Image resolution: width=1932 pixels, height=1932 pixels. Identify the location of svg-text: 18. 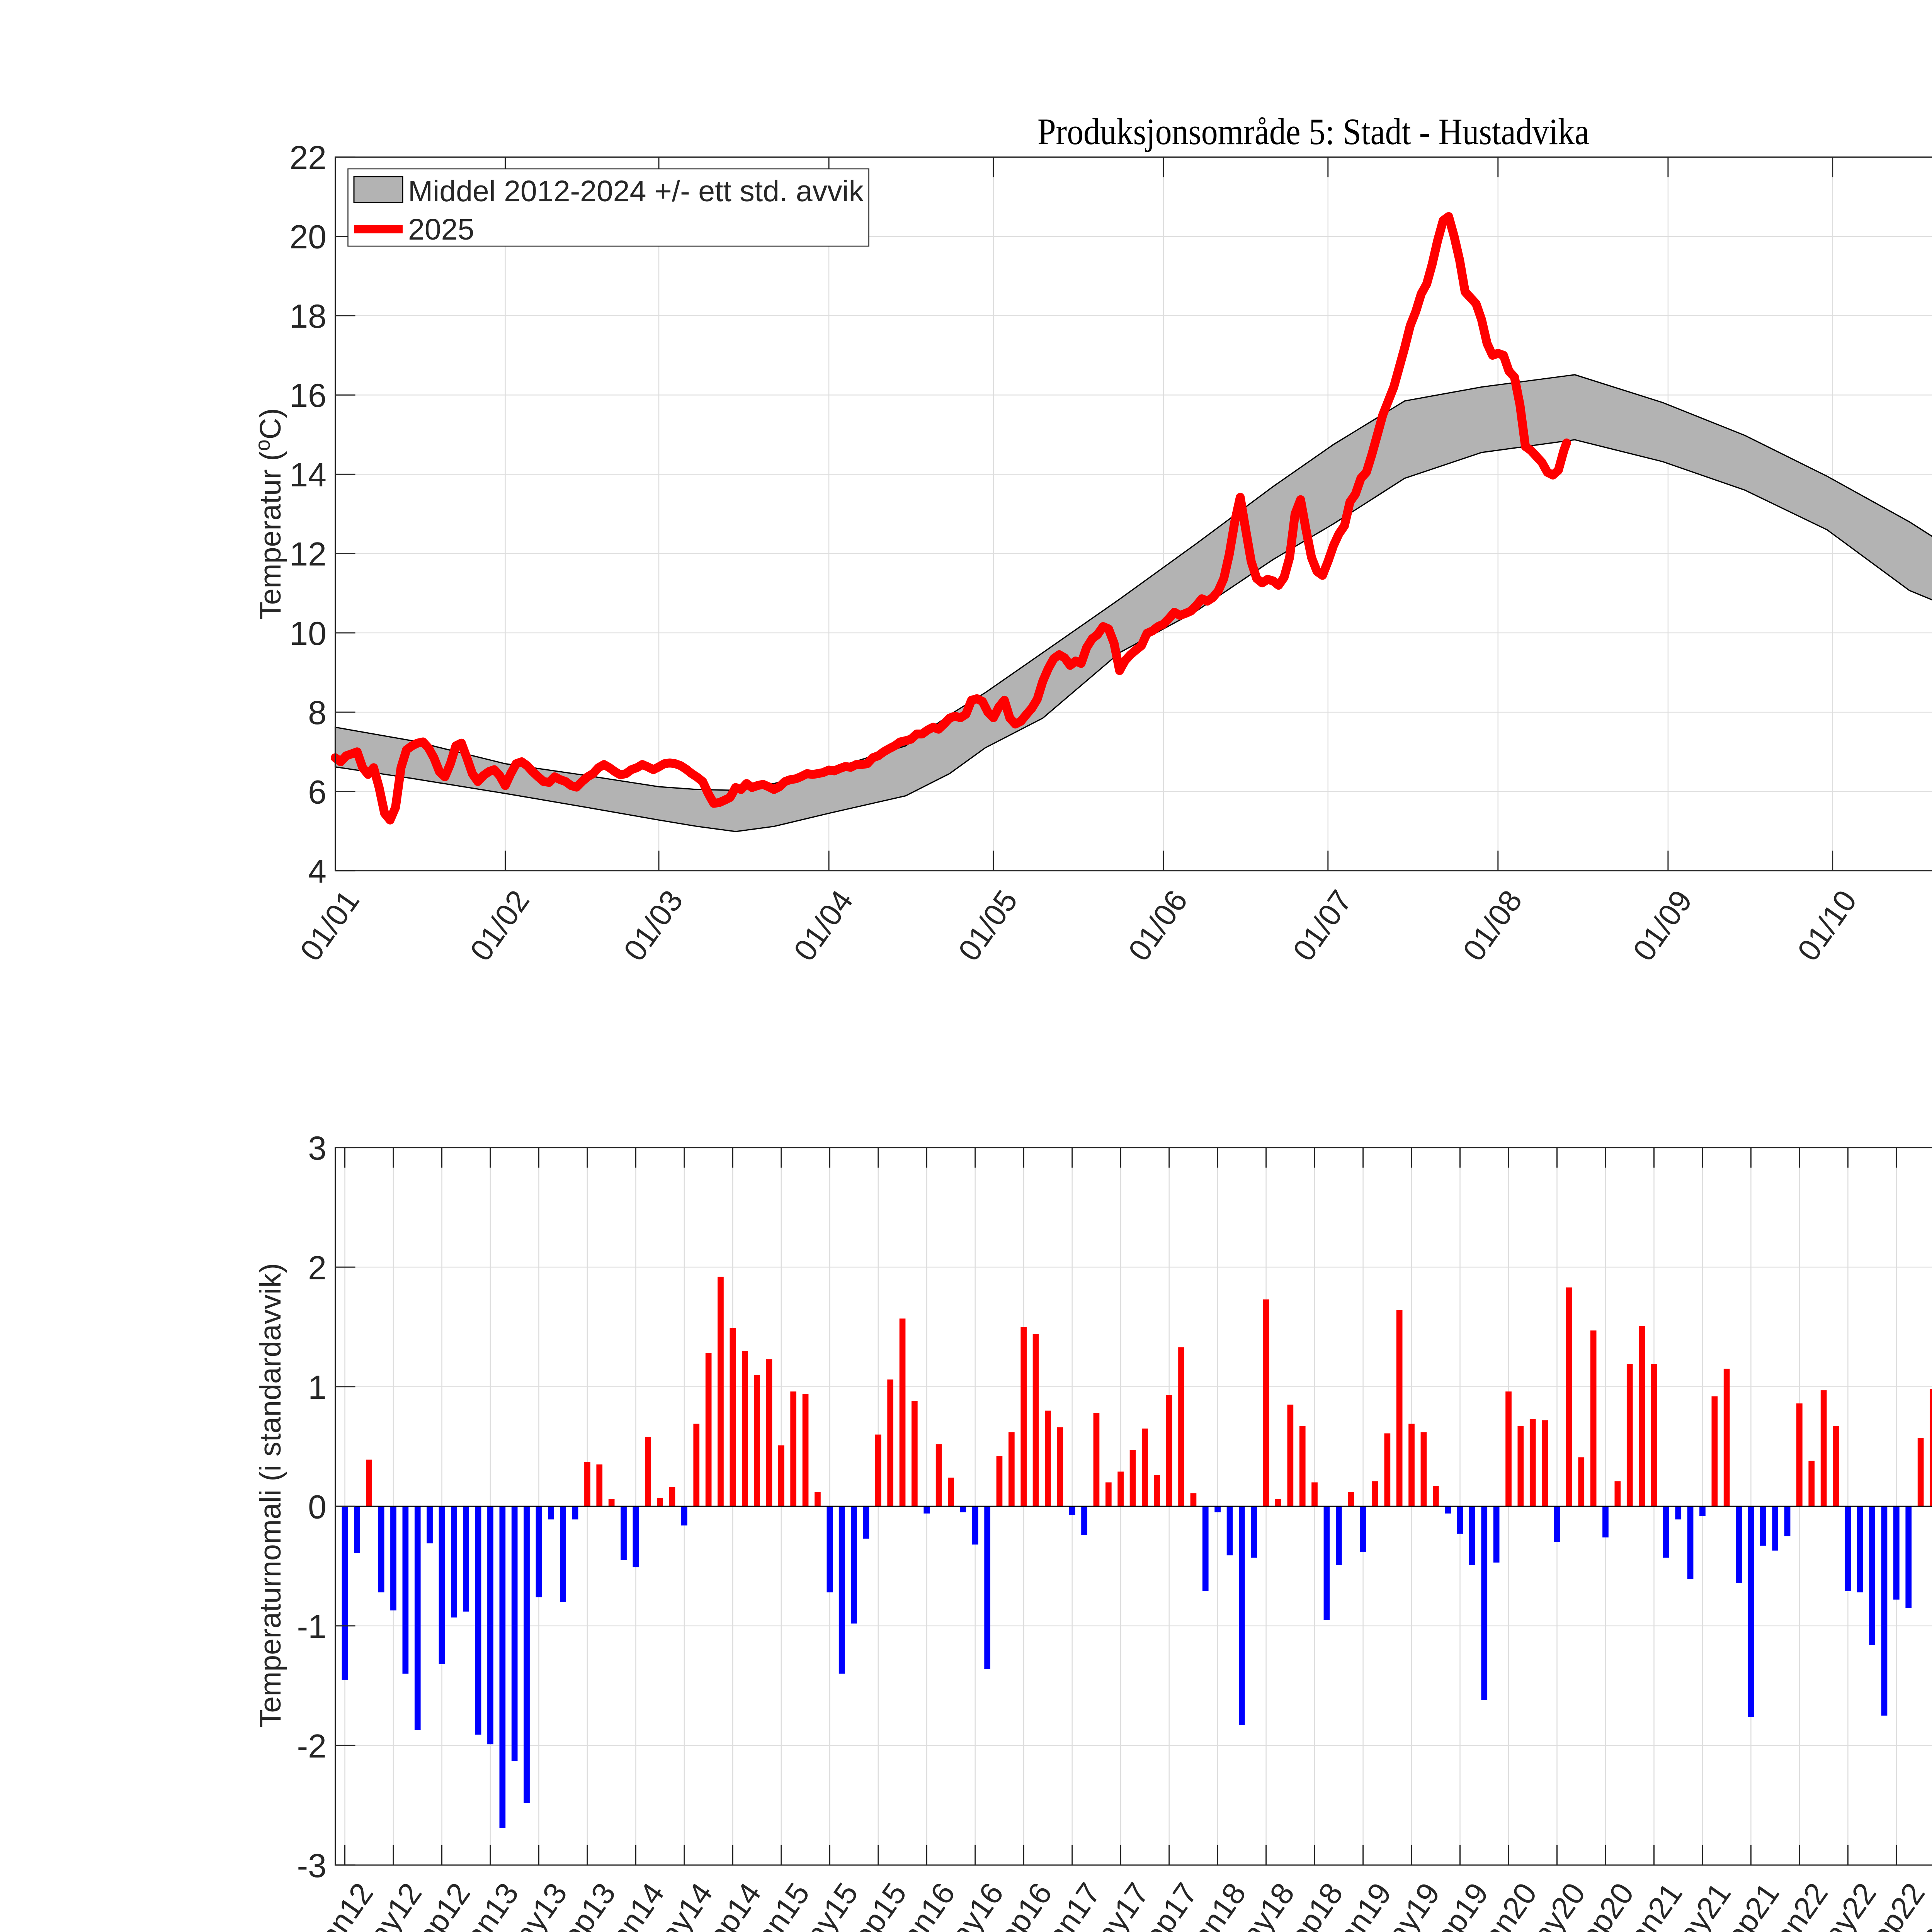
(308, 316).